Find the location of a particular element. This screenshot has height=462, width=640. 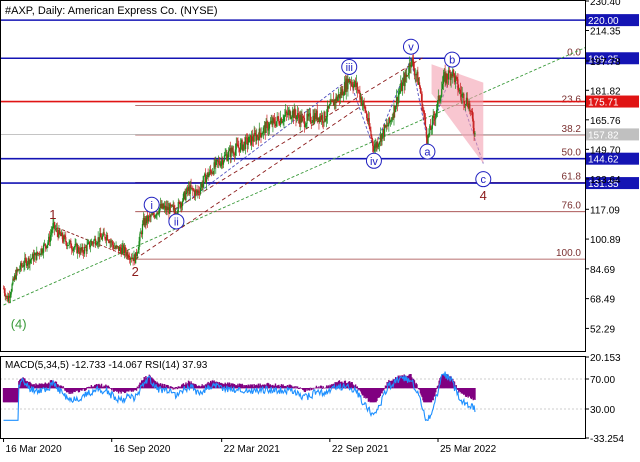

indicator-tick-label: 20.153 is located at coordinates (605, 358).